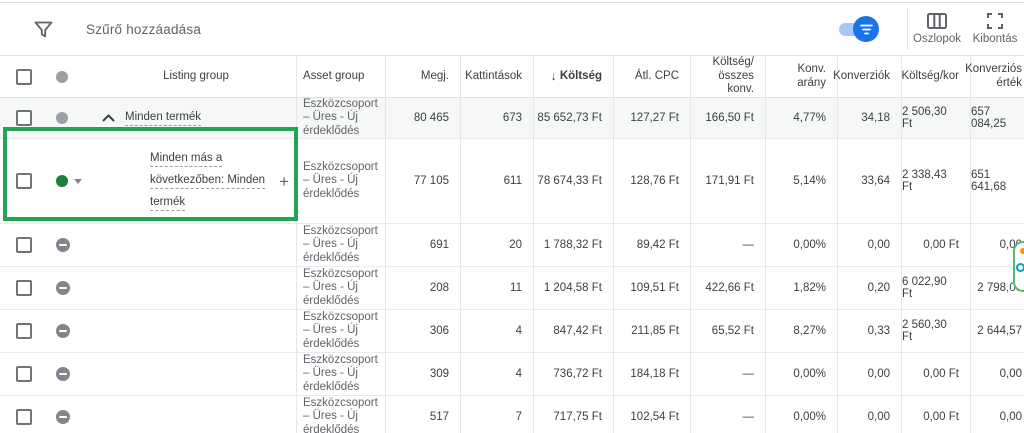 The width and height of the screenshot is (1024, 433). Describe the element at coordinates (997, 181) in the screenshot. I see `conv-value-cell: 651 641,68` at that location.